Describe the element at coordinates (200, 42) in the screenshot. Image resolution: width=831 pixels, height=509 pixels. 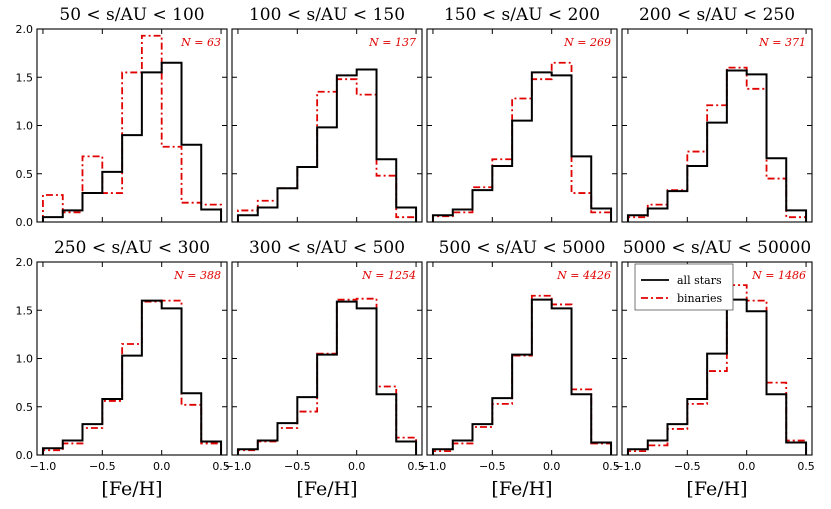
I see `n-count-label: N = 63` at that location.